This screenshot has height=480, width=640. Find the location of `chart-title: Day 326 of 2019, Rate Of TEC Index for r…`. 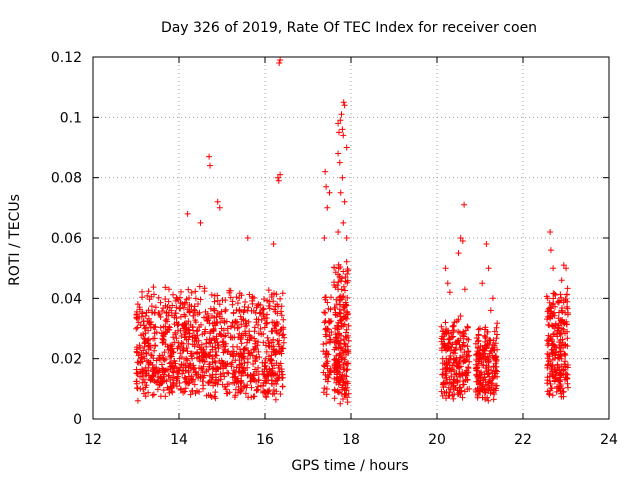

chart-title: Day 326 of 2019, Rate Of TEC Index for r… is located at coordinates (349, 28).